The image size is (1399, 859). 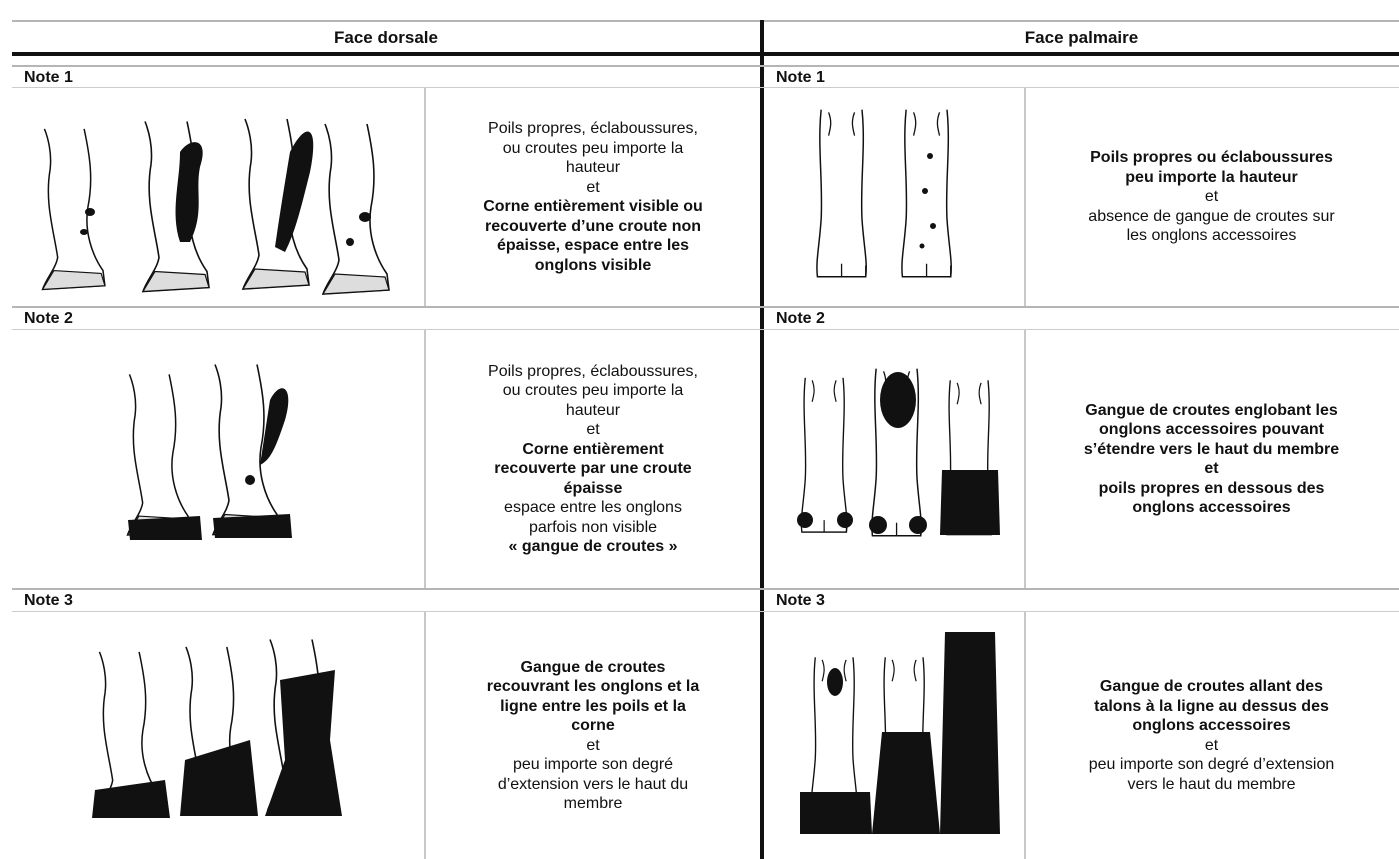 What do you see at coordinates (1211, 706) in the screenshot?
I see `text-line: talons à la ligne au dessus des` at bounding box center [1211, 706].